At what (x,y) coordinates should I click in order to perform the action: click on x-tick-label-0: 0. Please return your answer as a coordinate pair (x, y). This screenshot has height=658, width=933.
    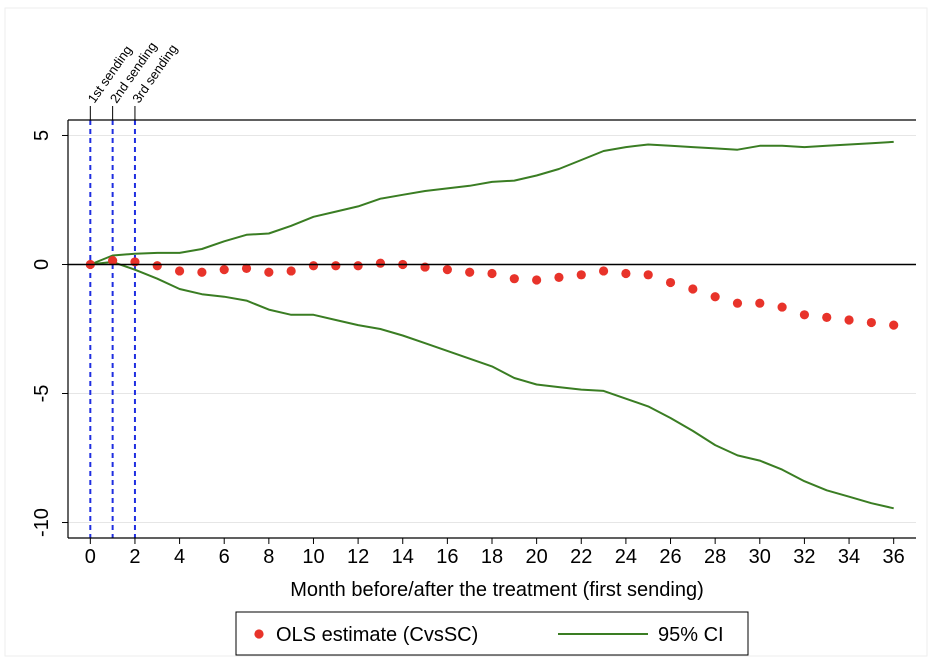
    Looking at the image, I should click on (90, 557).